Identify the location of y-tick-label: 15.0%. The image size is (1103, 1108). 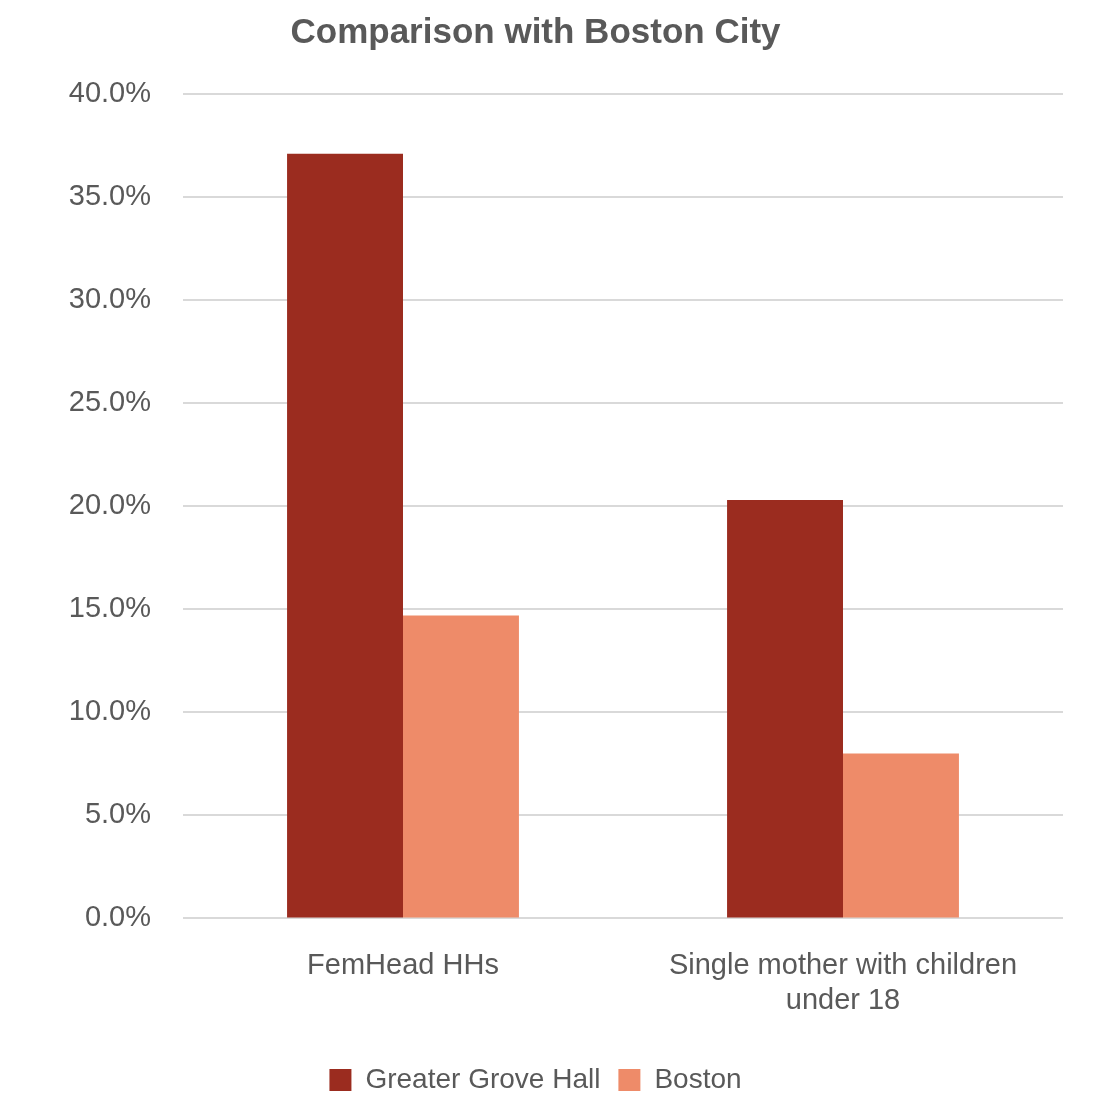
(109, 607).